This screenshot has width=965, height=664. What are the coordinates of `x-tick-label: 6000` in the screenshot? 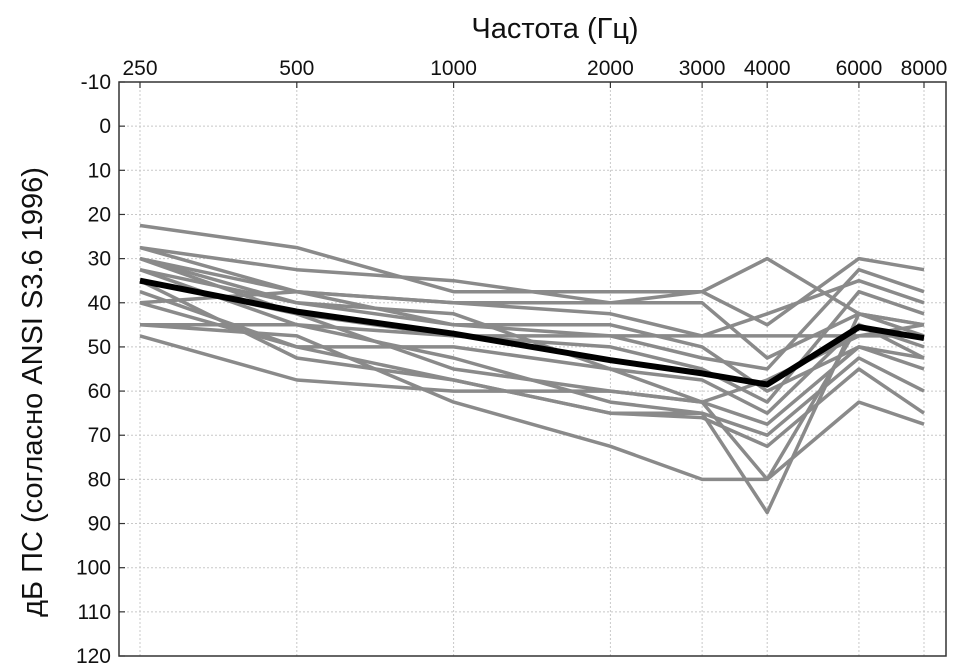 It's located at (859, 68).